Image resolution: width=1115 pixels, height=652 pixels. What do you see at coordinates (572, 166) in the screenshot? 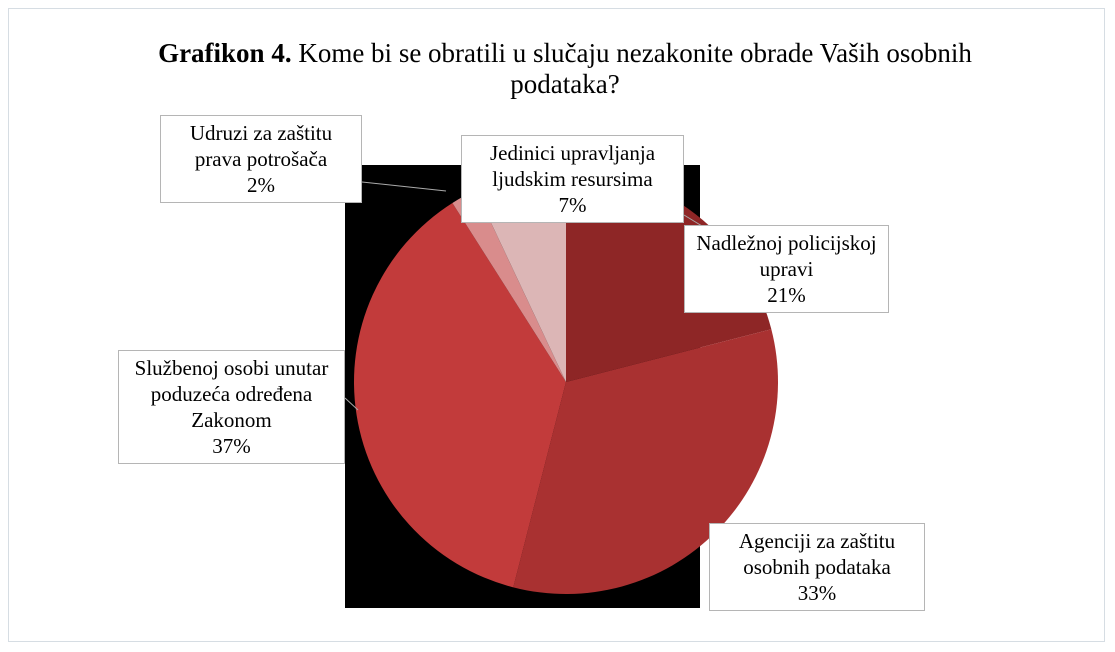
I see `category-label: Jedinici upravljanja ljudskim resursima` at bounding box center [572, 166].